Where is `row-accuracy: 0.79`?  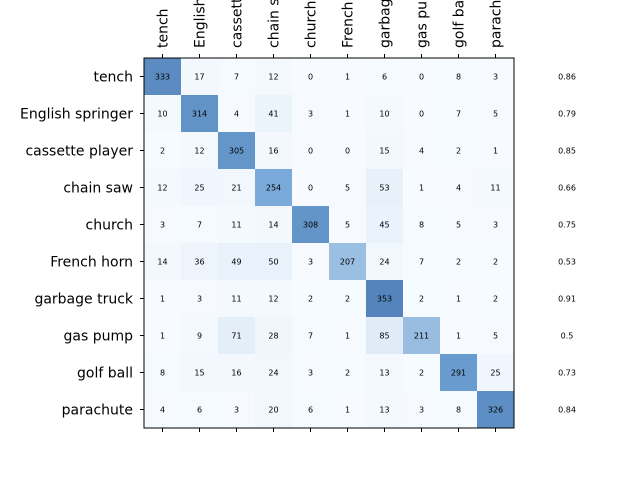 row-accuracy: 0.79 is located at coordinates (567, 114).